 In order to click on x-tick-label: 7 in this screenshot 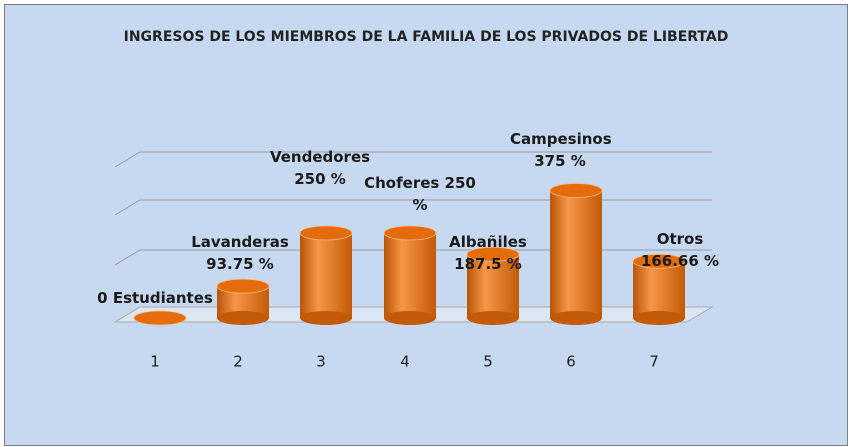, I will do `click(654, 362)`.